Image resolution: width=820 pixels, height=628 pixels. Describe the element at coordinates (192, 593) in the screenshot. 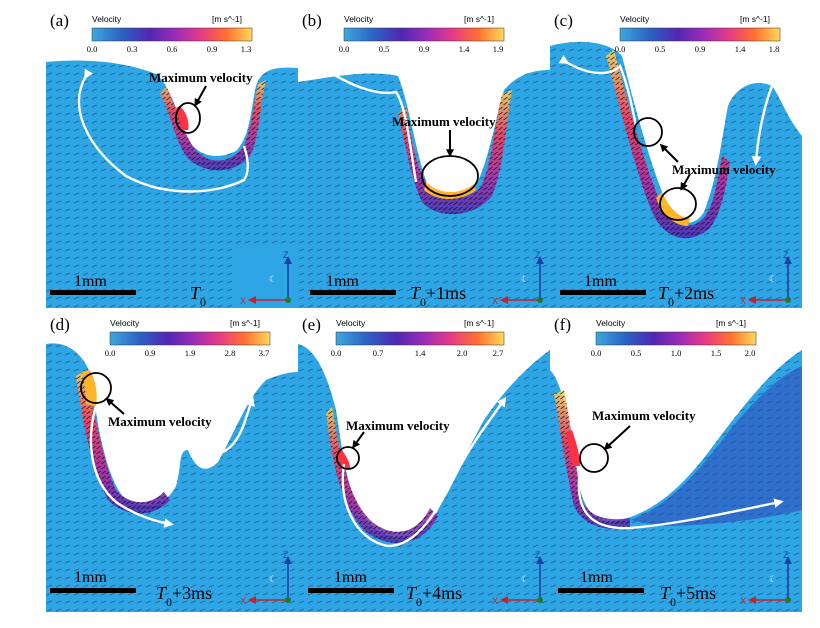

I see `time-suffix: +3ms` at that location.